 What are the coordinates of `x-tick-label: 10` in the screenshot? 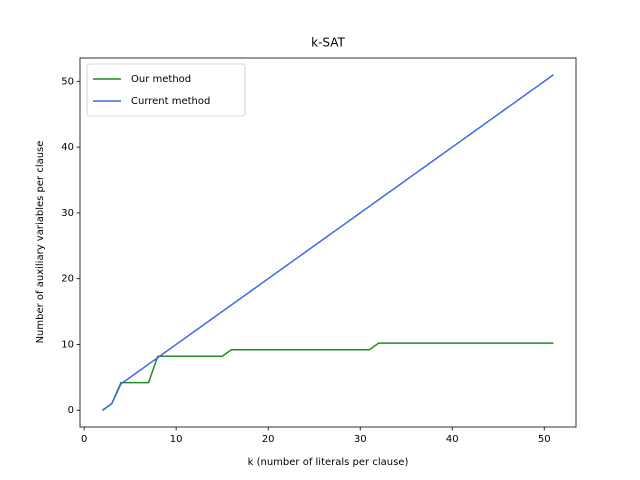 It's located at (176, 439).